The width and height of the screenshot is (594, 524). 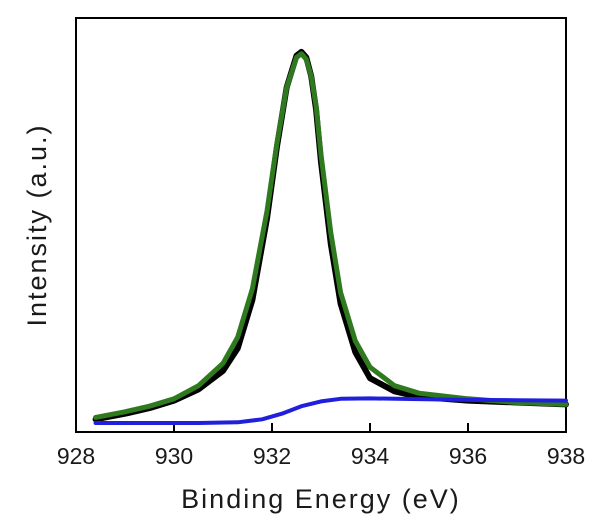 I want to click on x-axis-title: Binding Energy (eV), so click(x=321, y=499).